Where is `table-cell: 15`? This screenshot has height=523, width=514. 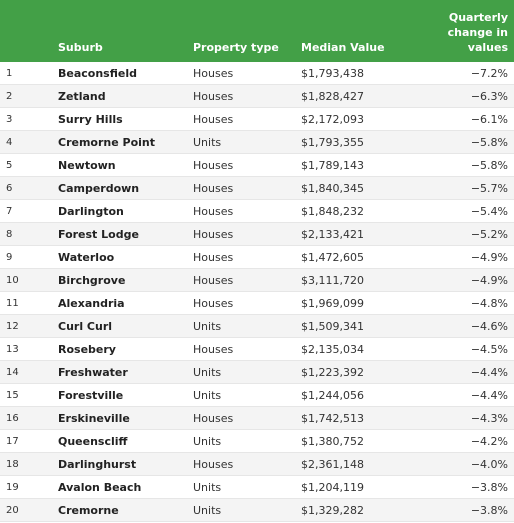
table-cell: 15 is located at coordinates (12, 395).